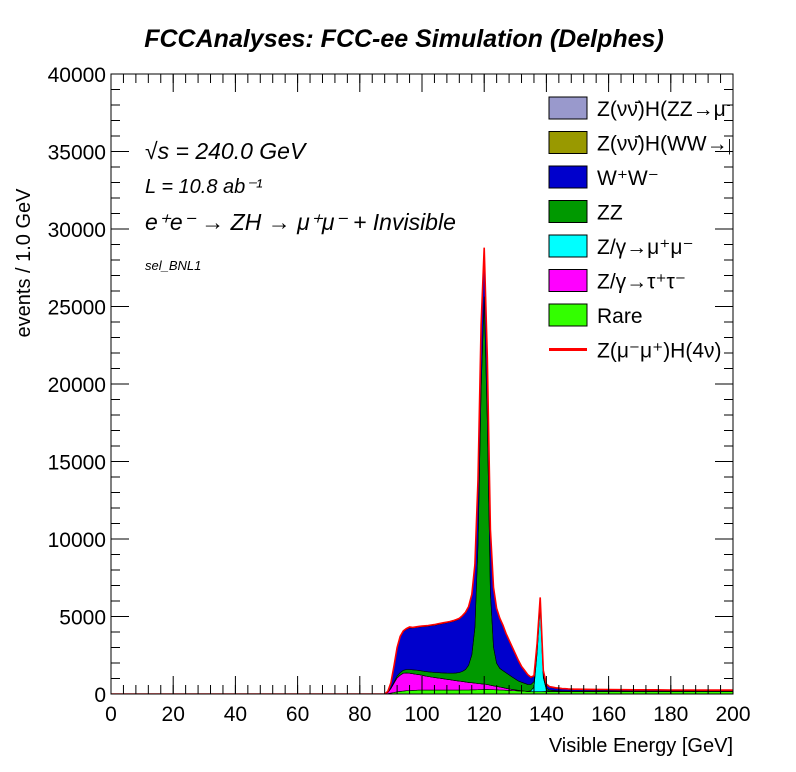 The height and width of the screenshot is (772, 796). What do you see at coordinates (641, 282) in the screenshot?
I see `legend-label: Z/γ→τ⁺τ⁻` at bounding box center [641, 282].